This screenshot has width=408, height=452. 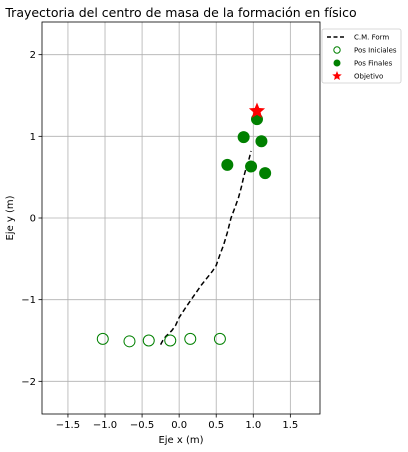 I want to click on x-tick-label: −1.5, so click(x=68, y=425).